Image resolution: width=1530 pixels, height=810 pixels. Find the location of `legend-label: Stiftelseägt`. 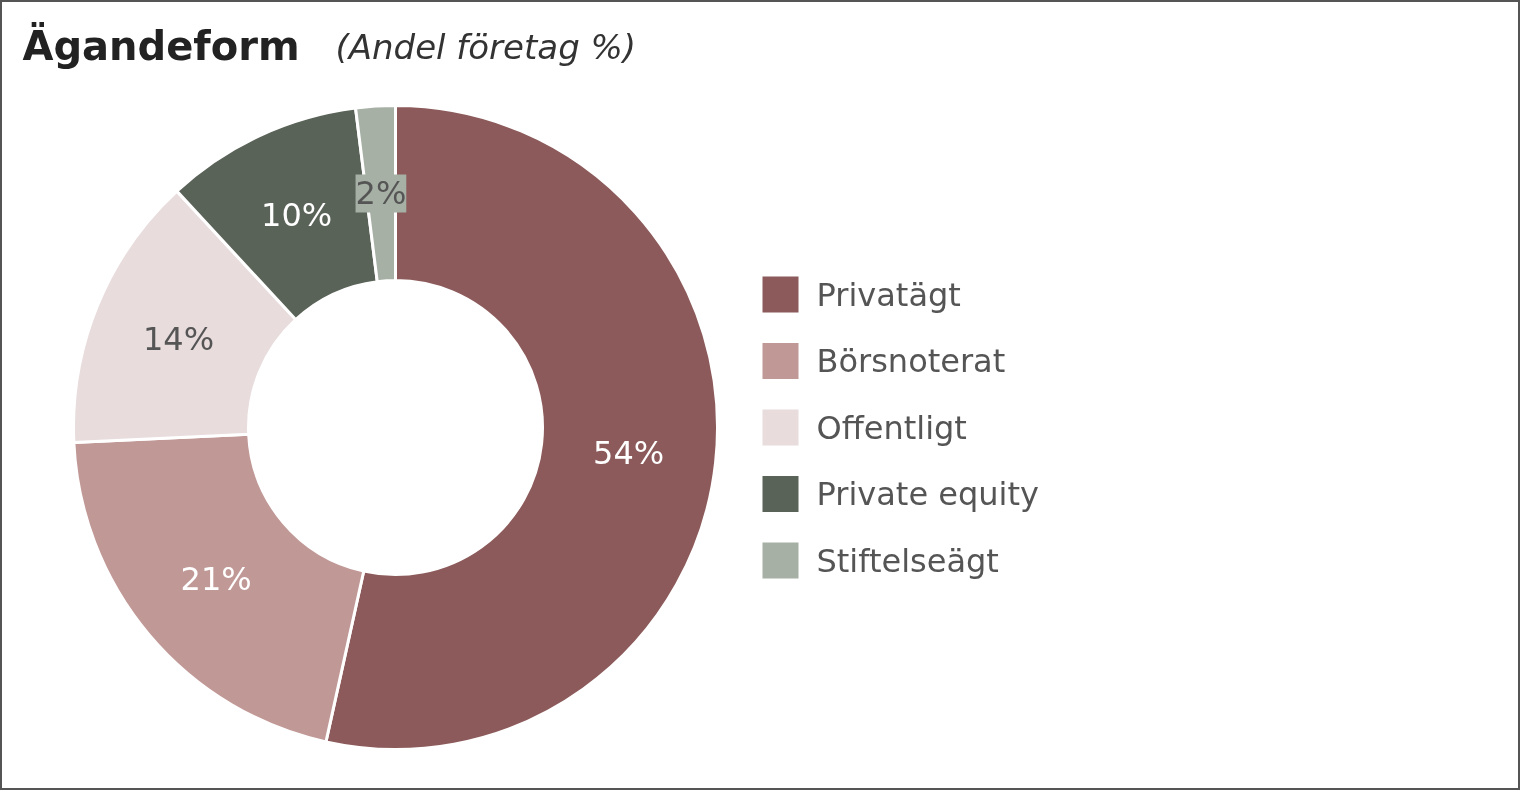

legend-label: Stiftelseägt is located at coordinates (907, 560).